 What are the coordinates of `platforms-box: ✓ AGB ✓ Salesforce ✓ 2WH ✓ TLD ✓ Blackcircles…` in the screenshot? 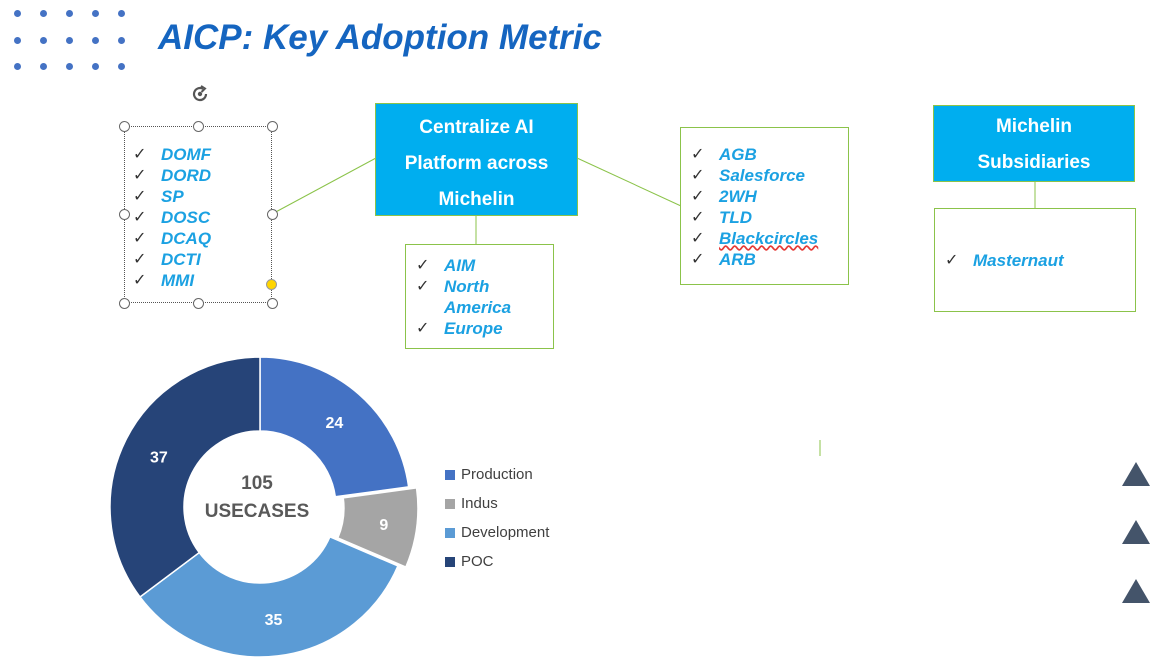 It's located at (764, 206).